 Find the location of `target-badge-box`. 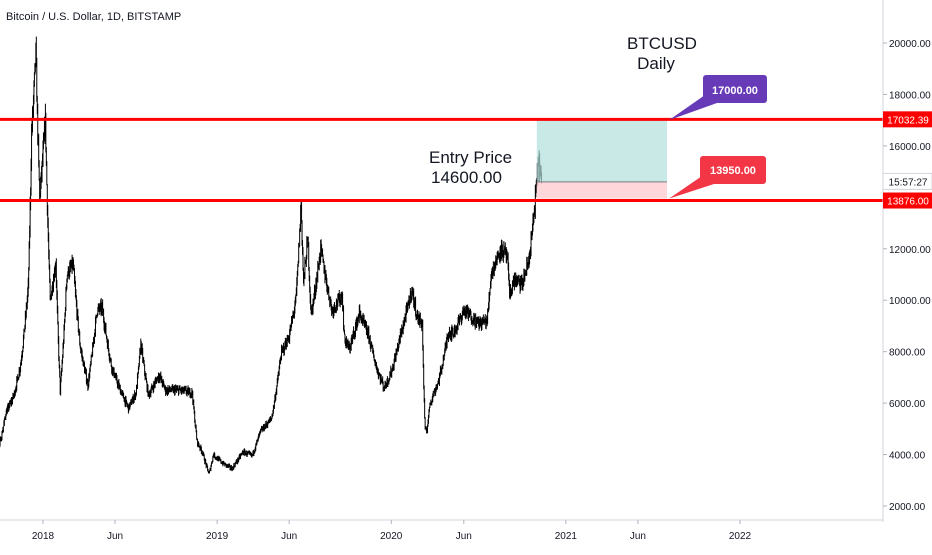

target-badge-box is located at coordinates (735, 89).